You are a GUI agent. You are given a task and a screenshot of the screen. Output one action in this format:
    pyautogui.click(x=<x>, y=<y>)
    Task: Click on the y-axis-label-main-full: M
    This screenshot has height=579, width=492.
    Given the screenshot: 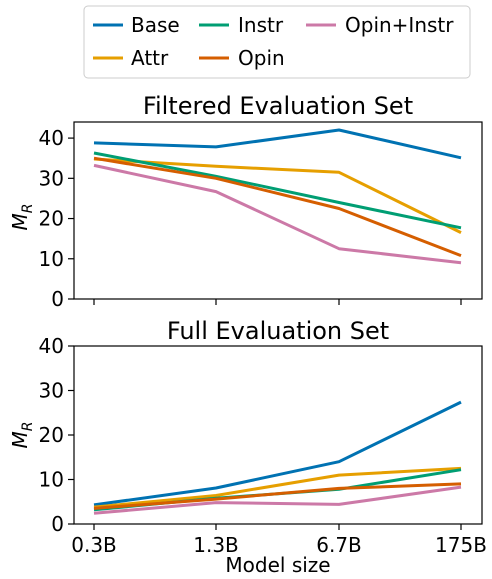 What is the action you would take?
    pyautogui.click(x=20, y=439)
    